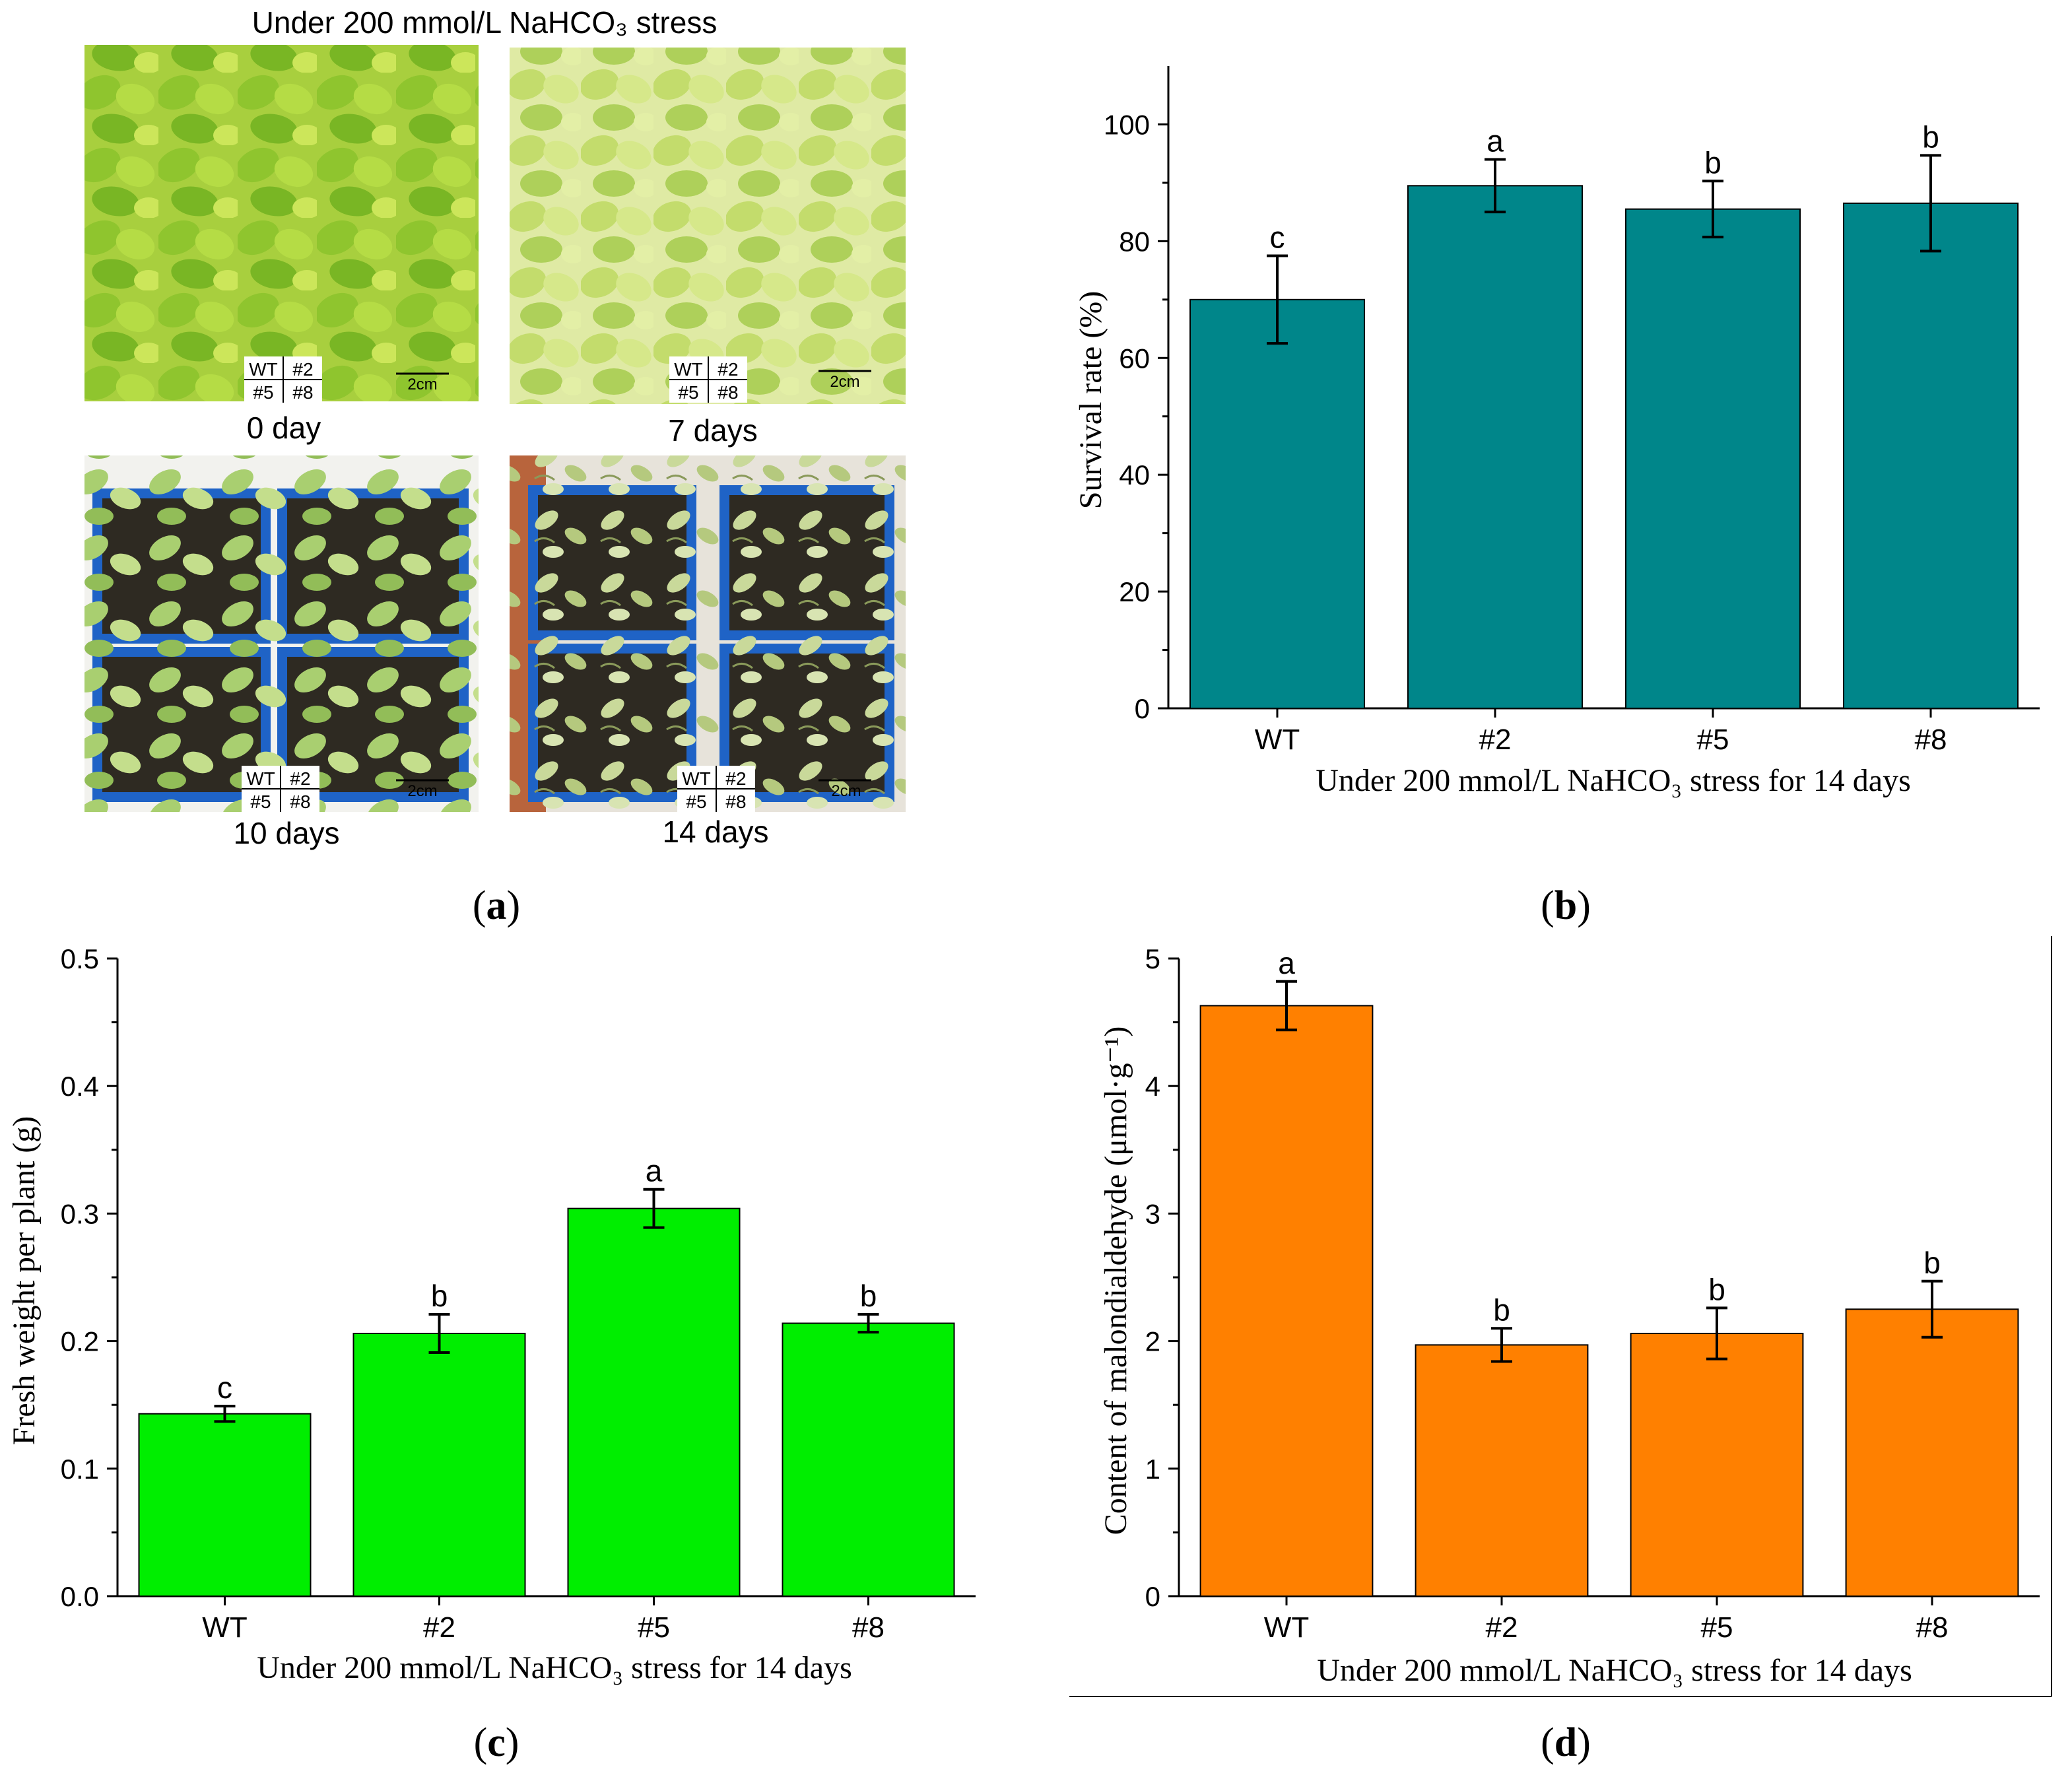 The height and width of the screenshot is (1781, 2072). What do you see at coordinates (1566, 1743) in the screenshot?
I see `chart-d-panel-label: (d)` at bounding box center [1566, 1743].